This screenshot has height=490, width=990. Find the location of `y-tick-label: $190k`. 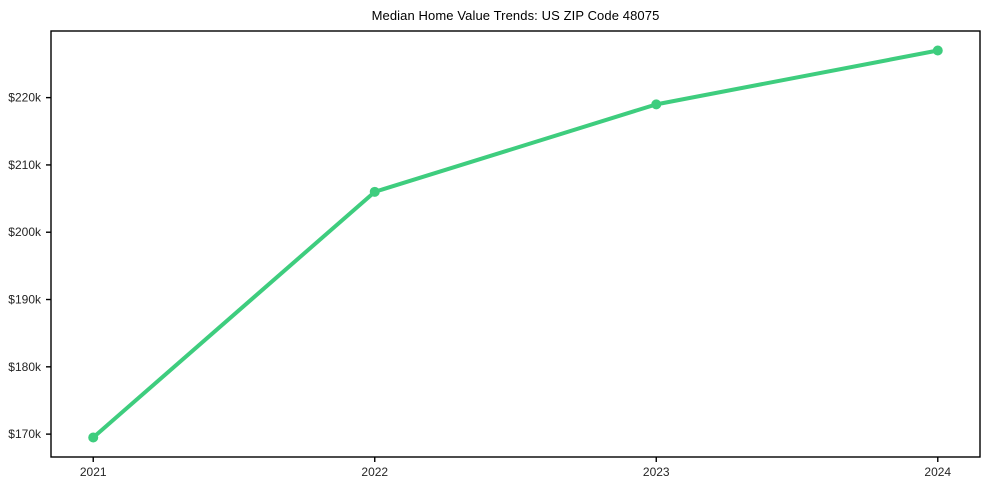

y-tick-label: $190k is located at coordinates (25, 300).